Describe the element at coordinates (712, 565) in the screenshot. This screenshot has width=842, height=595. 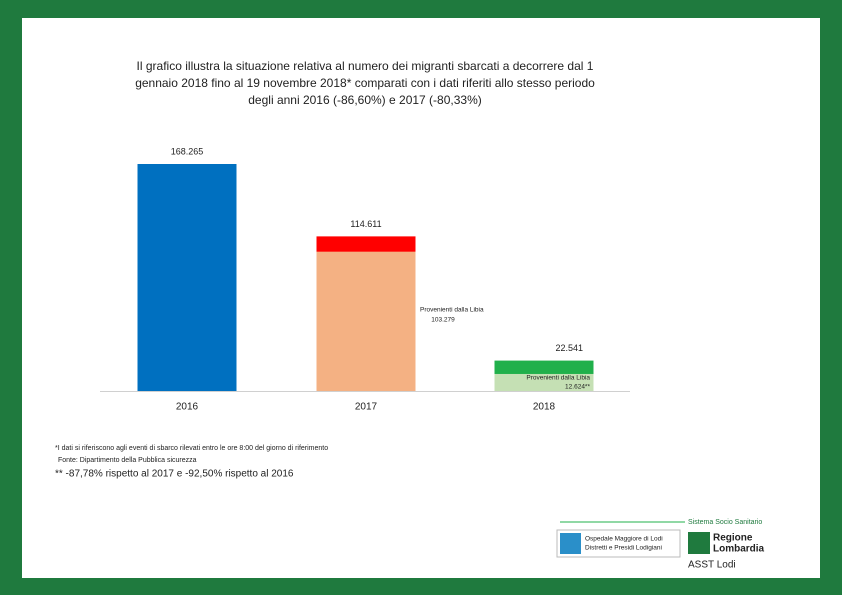
I see `logo-text: ASST Lodi` at that location.